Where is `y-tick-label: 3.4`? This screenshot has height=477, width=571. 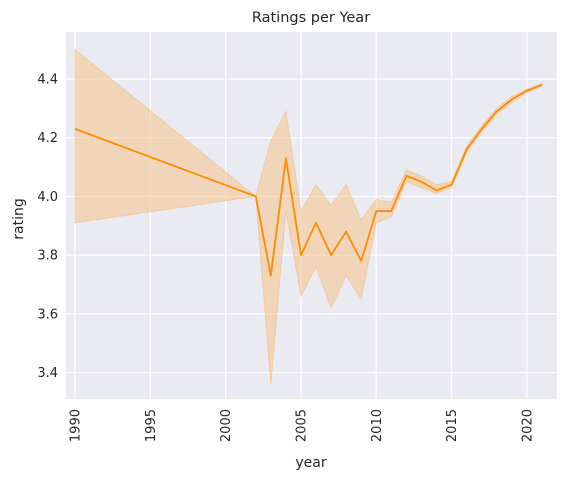 y-tick-label: 3.4 is located at coordinates (47, 373).